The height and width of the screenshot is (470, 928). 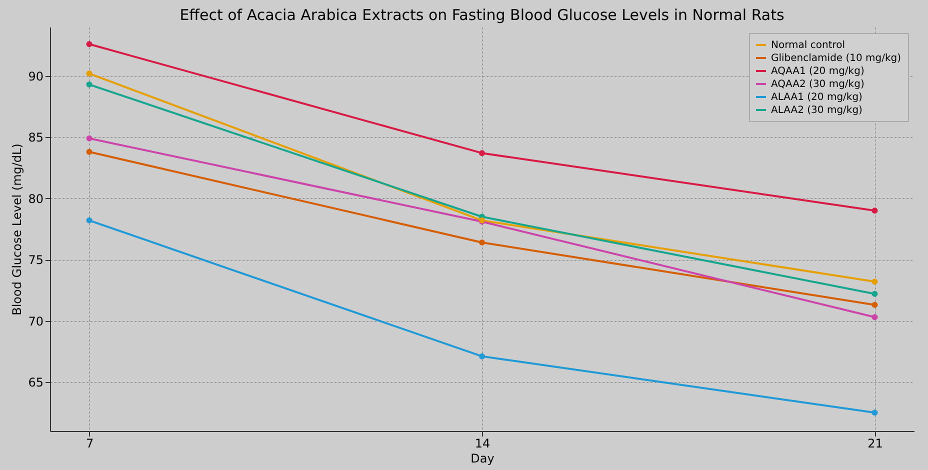 I want to click on x-tick-label: 14, so click(x=482, y=443).